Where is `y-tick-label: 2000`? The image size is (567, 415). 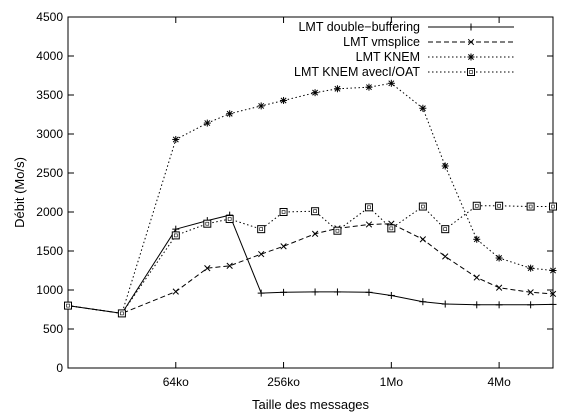
y-tick-label: 2000 is located at coordinates (49, 212).